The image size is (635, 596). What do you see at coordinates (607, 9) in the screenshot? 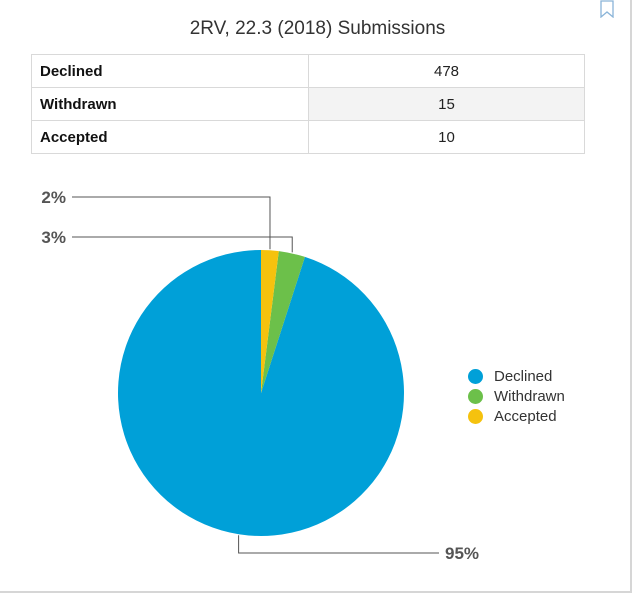
I see `bookmark-icon` at bounding box center [607, 9].